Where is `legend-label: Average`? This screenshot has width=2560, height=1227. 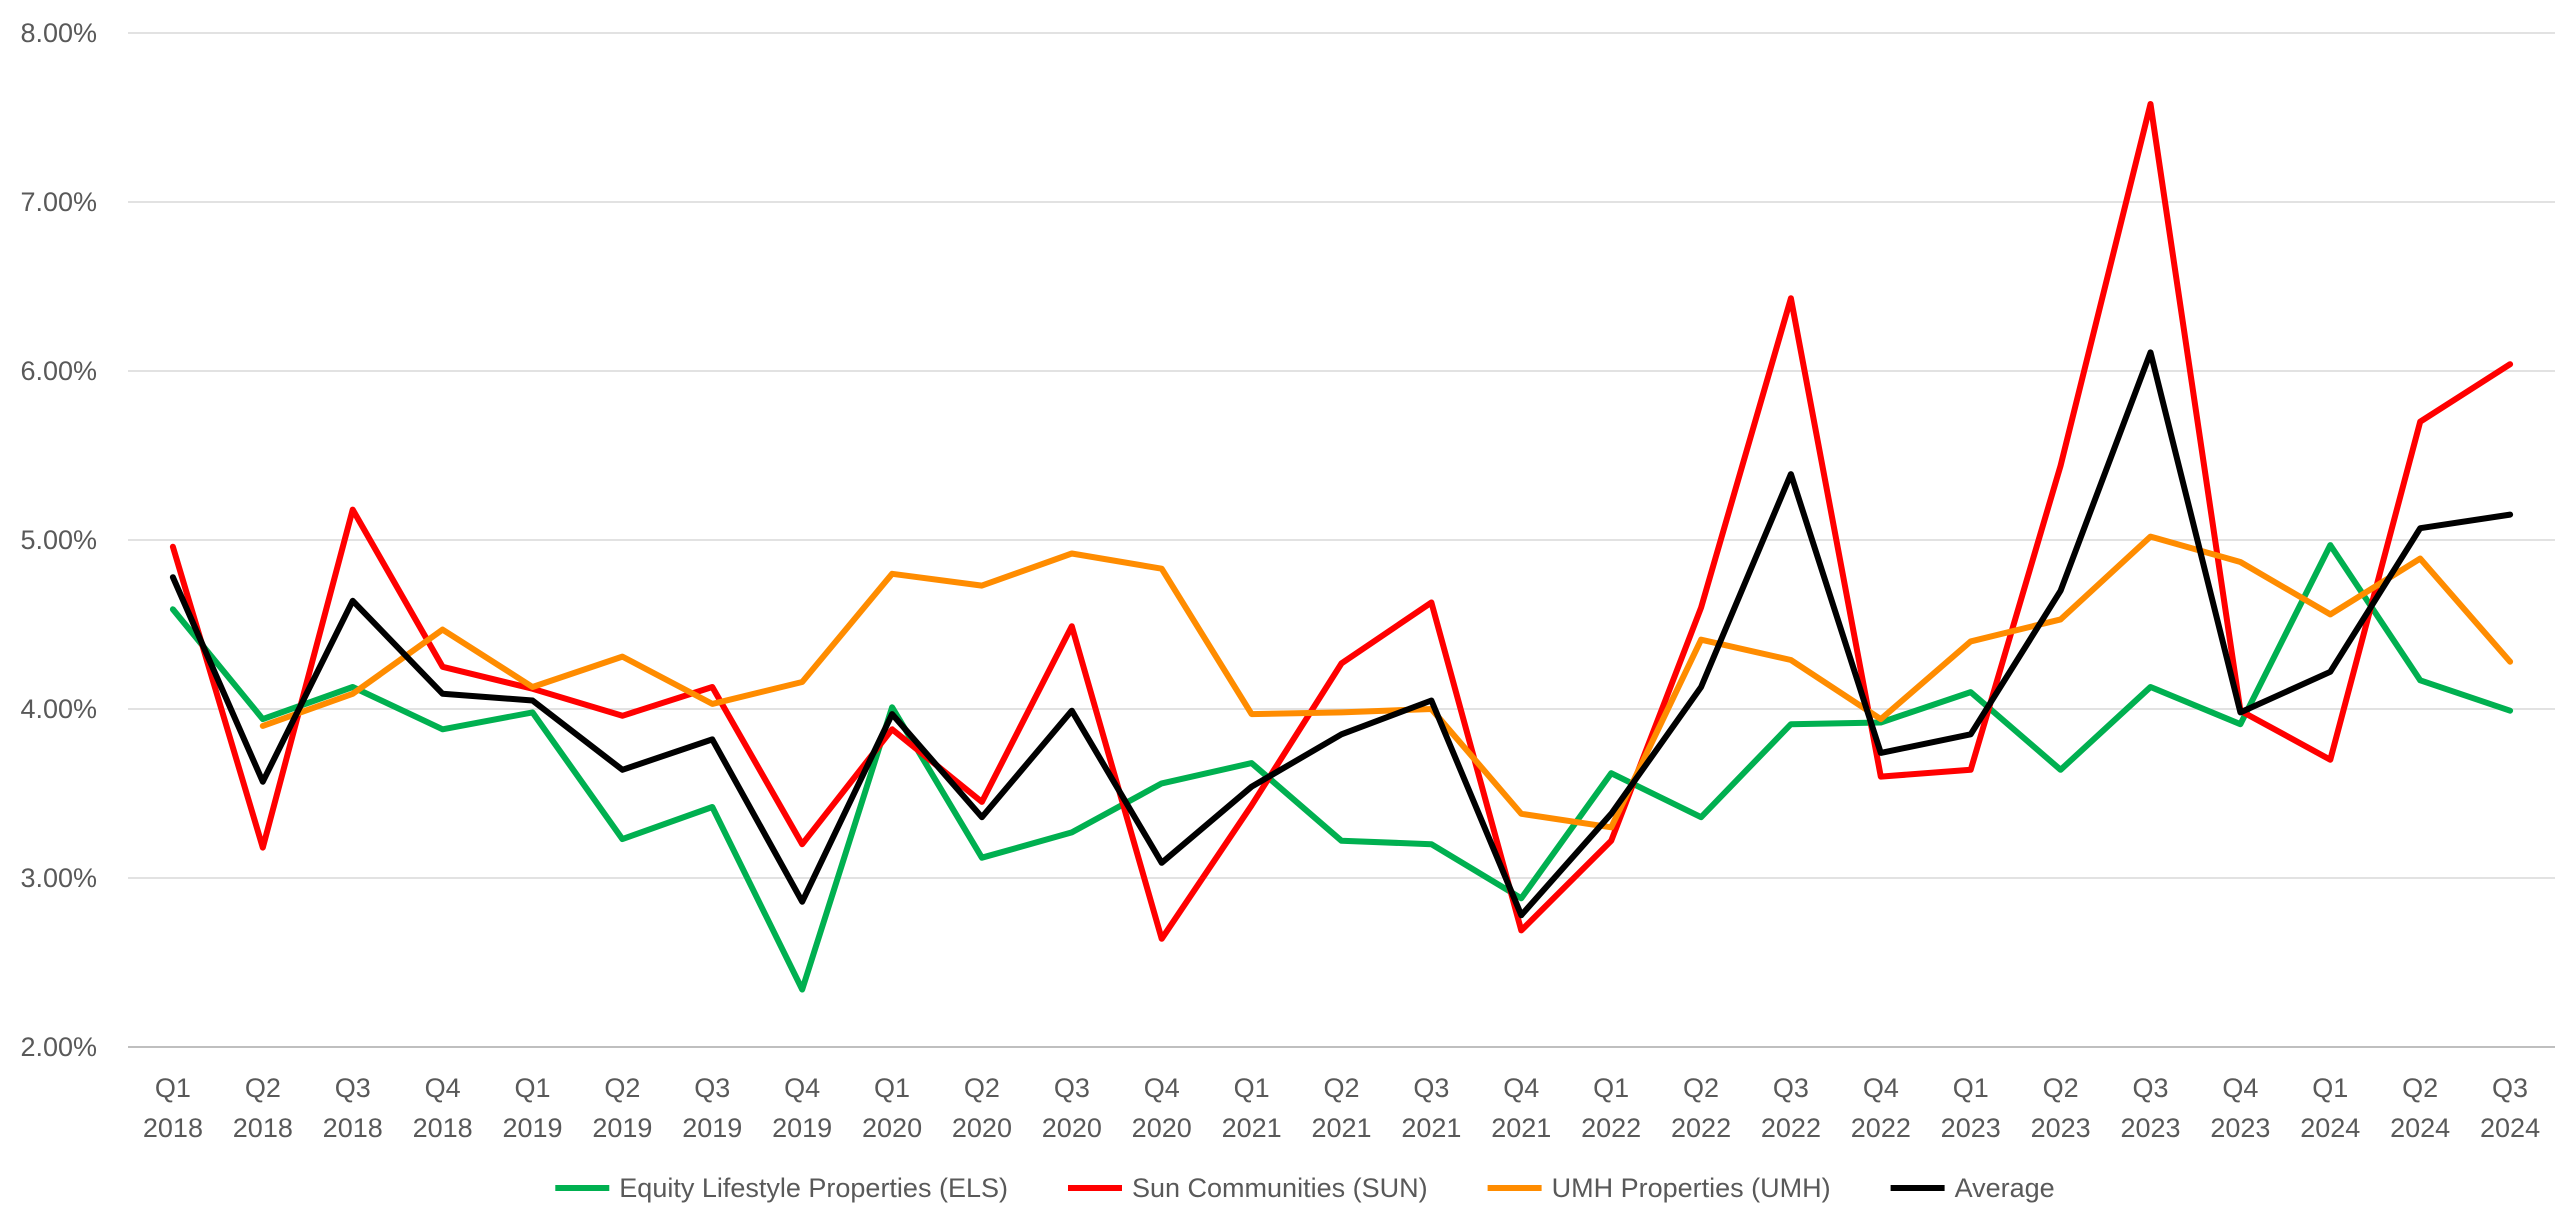
legend-label: Average is located at coordinates (2005, 1188).